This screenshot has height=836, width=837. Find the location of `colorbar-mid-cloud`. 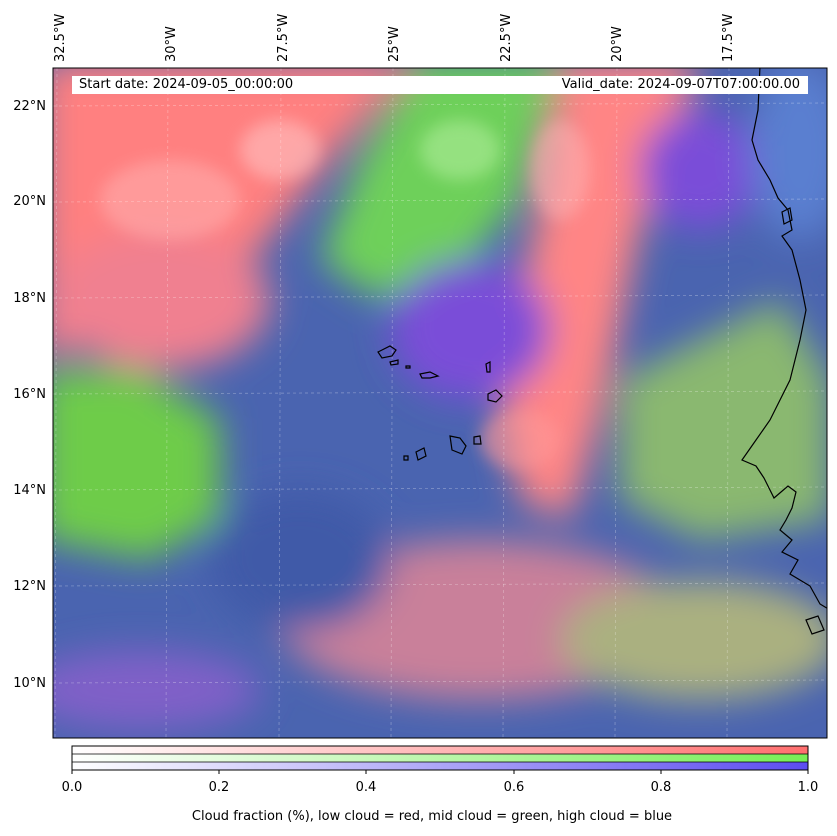

colorbar-mid-cloud is located at coordinates (440, 758).